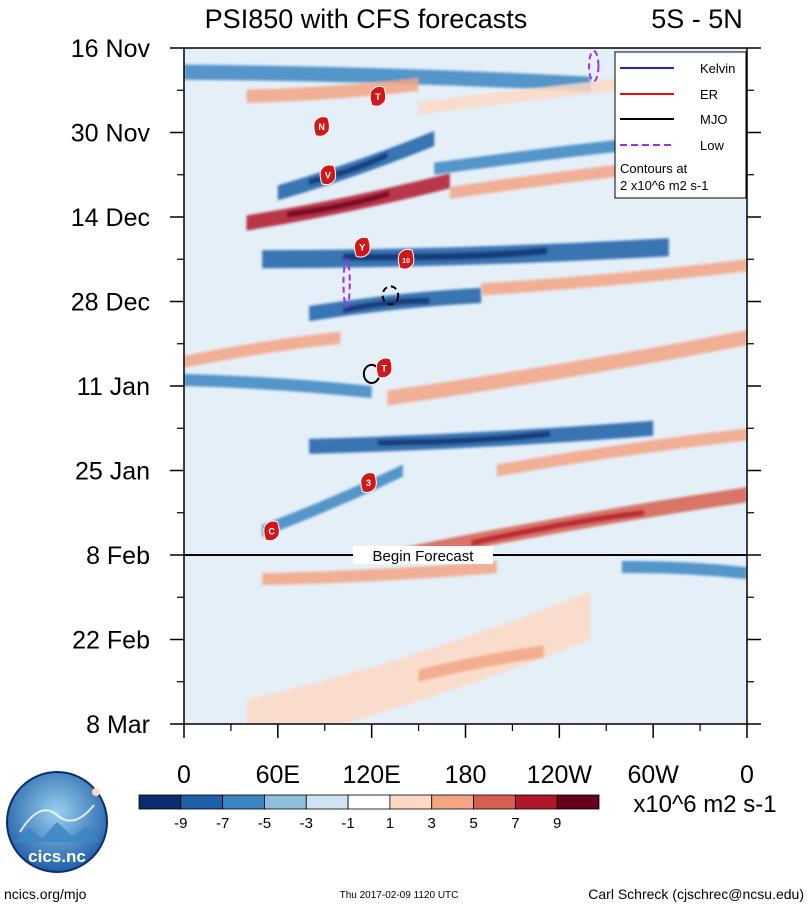 This screenshot has height=907, width=809. What do you see at coordinates (399, 895) in the screenshot?
I see `footer-timestamp: Thu 2017-02-09 1120 UTC` at bounding box center [399, 895].